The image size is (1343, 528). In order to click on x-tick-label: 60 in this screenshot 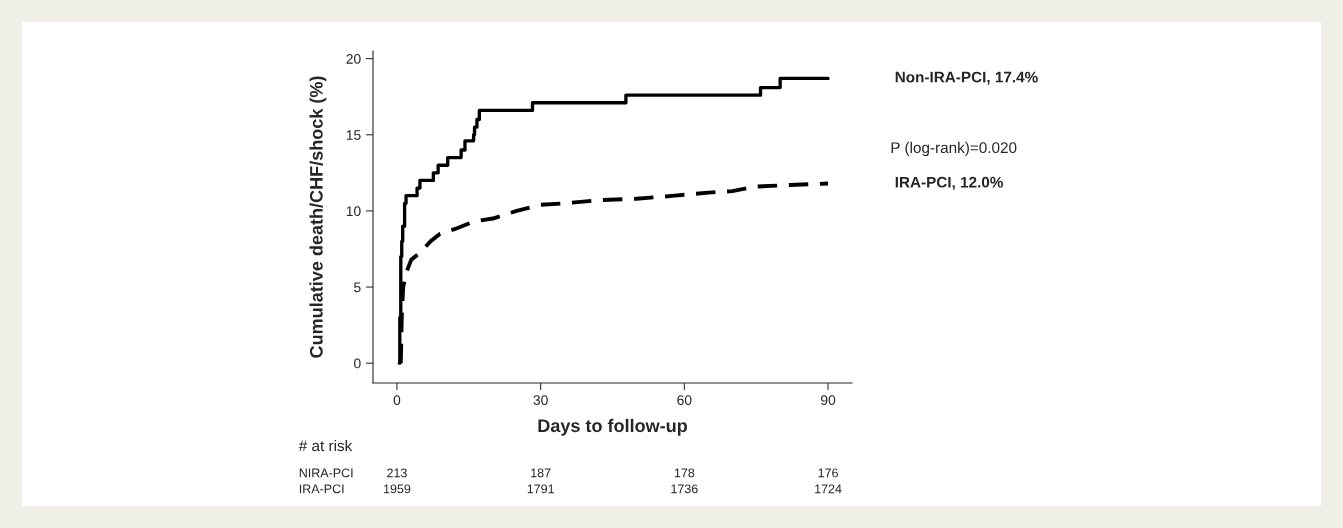, I will do `click(684, 400)`.